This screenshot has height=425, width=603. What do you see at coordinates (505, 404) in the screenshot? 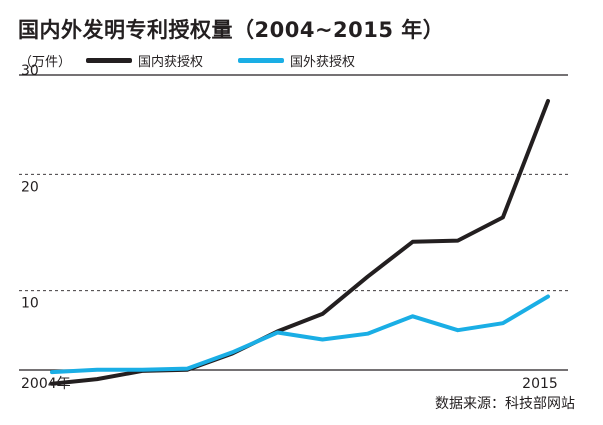
I see `data-source: 数据来源：科技部网站` at bounding box center [505, 404].